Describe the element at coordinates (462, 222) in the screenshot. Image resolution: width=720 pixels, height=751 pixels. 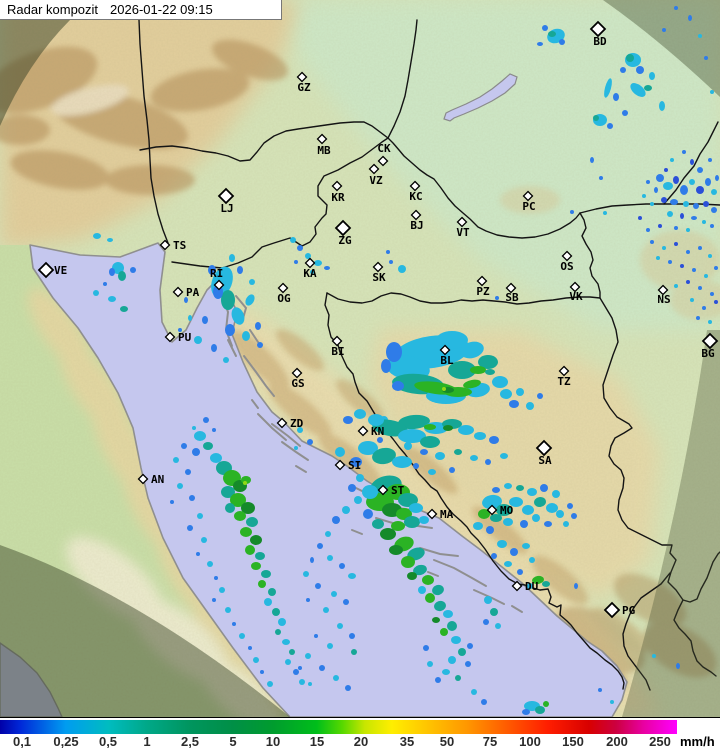
I see `city-marker-VT` at that location.